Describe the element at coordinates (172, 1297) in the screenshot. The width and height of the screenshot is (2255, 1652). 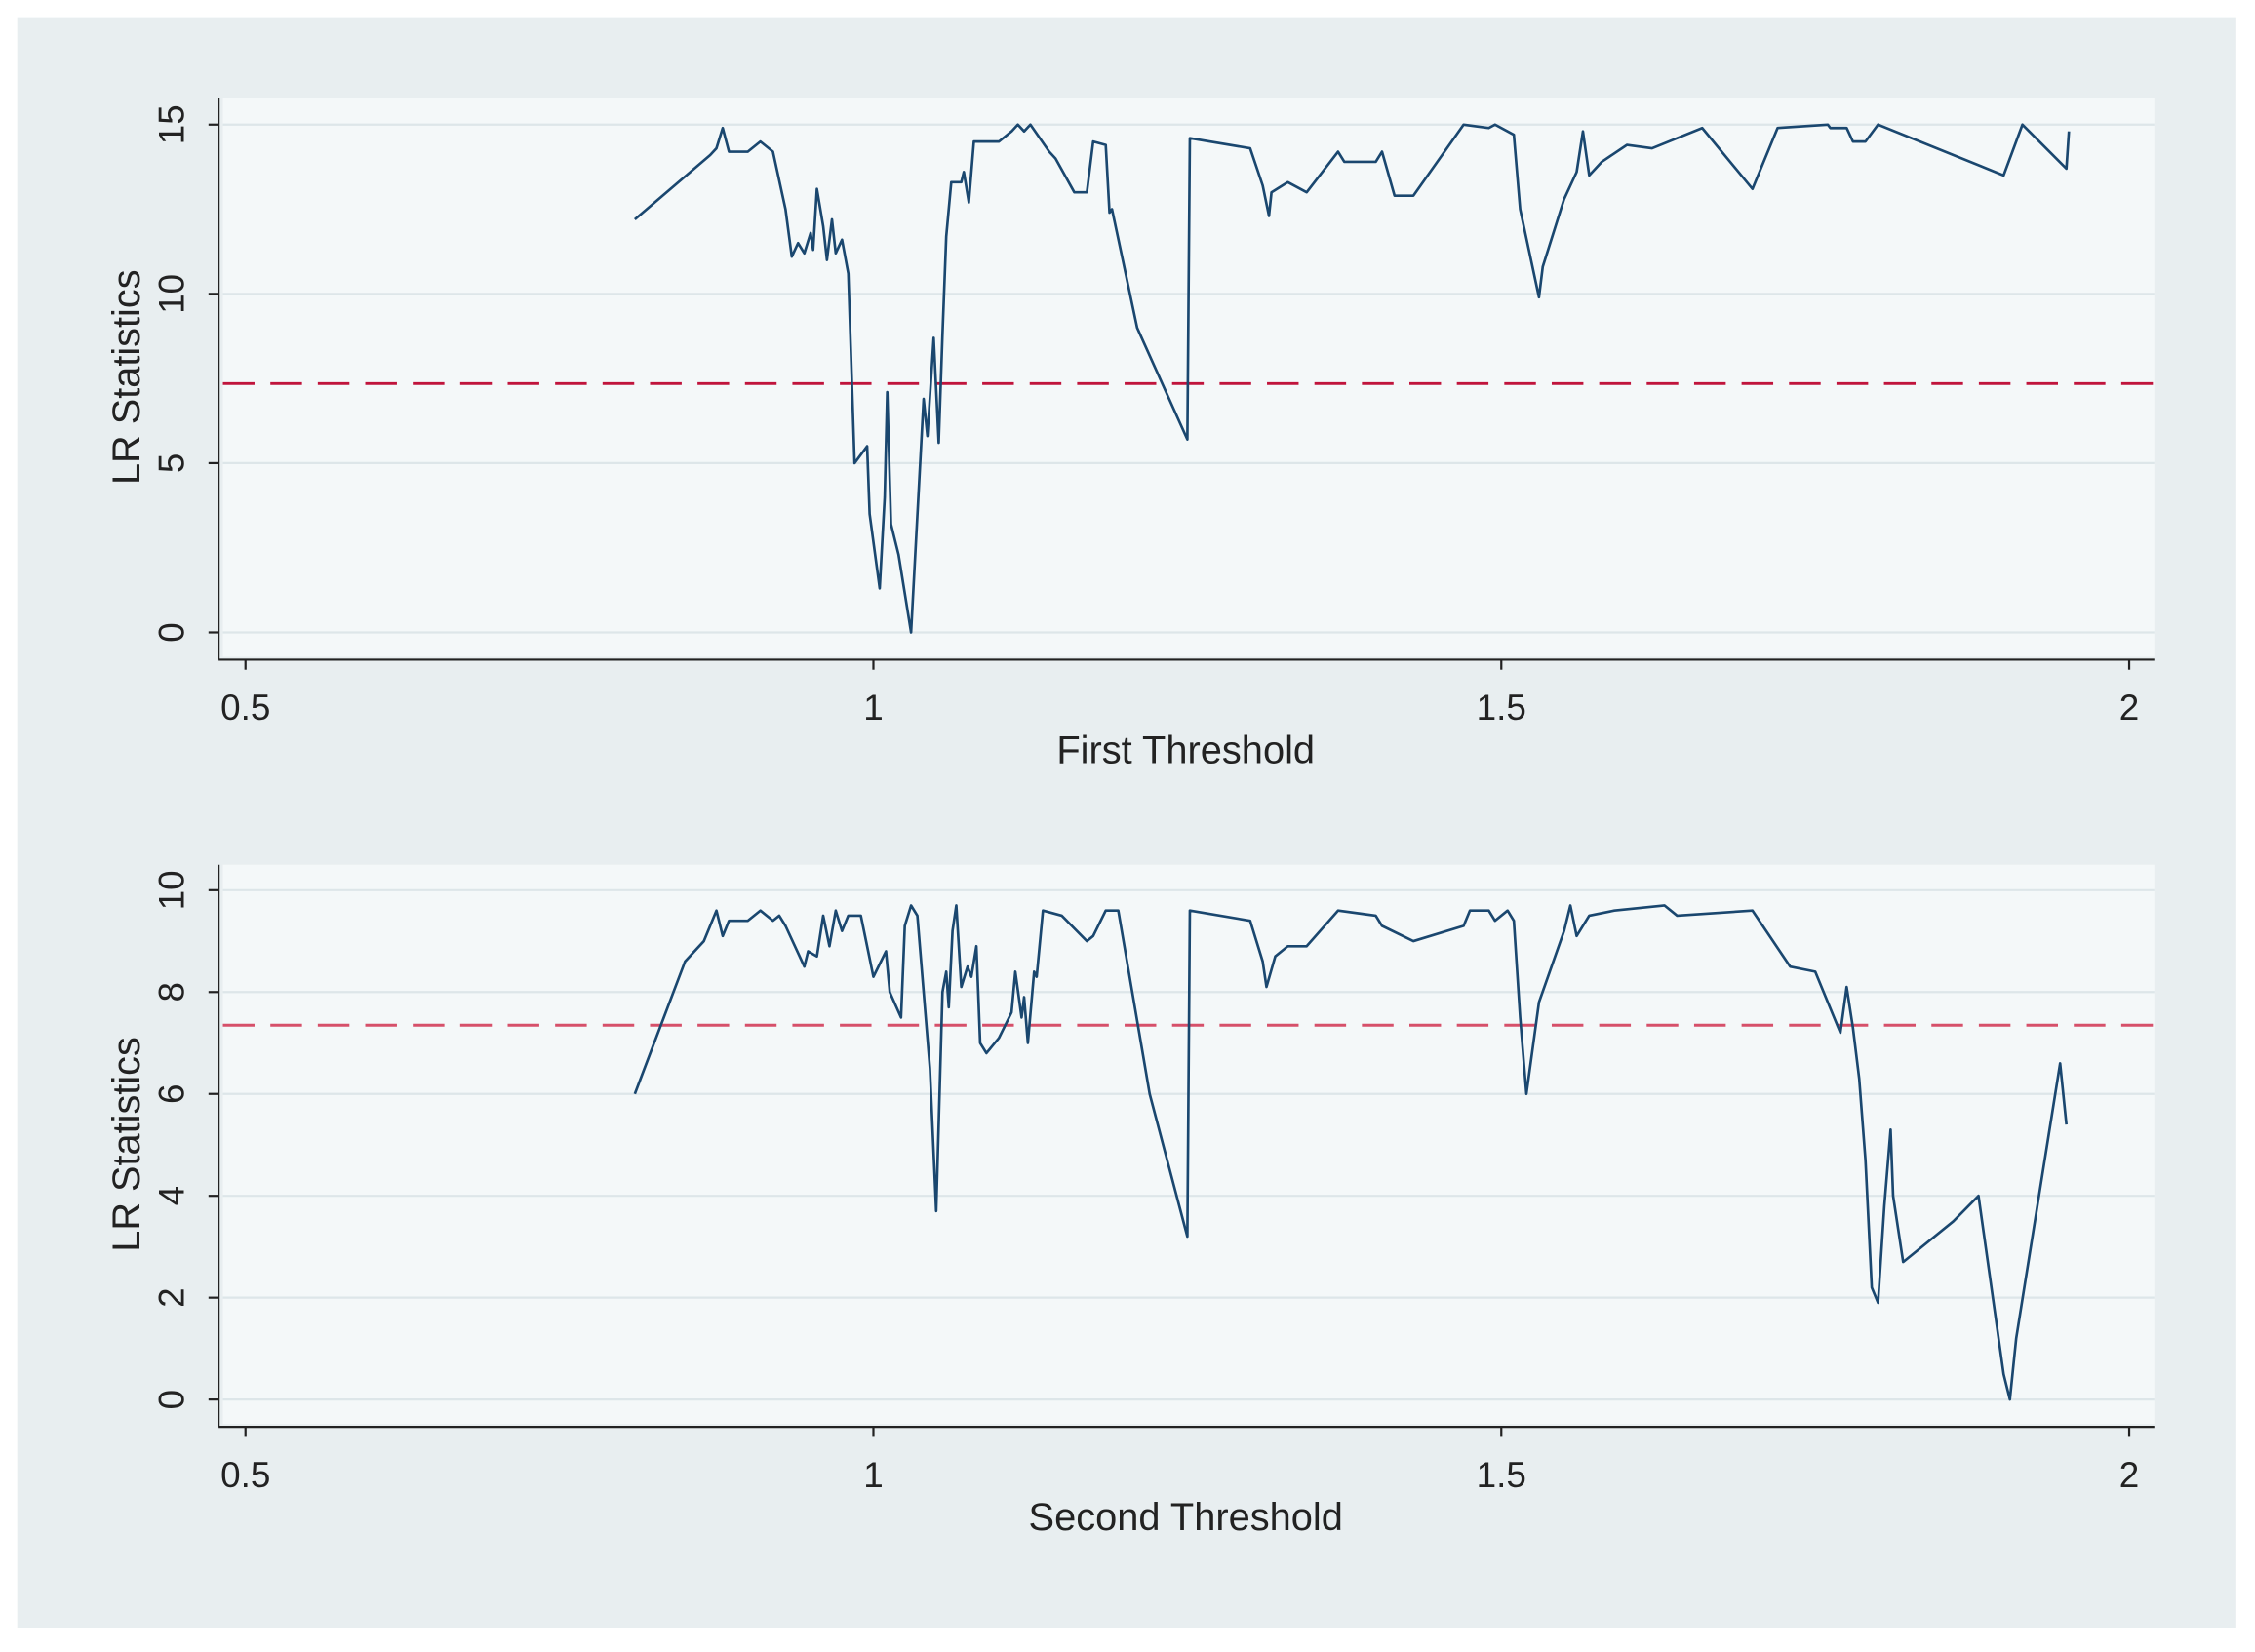
I see `y-tick-label: 2` at that location.